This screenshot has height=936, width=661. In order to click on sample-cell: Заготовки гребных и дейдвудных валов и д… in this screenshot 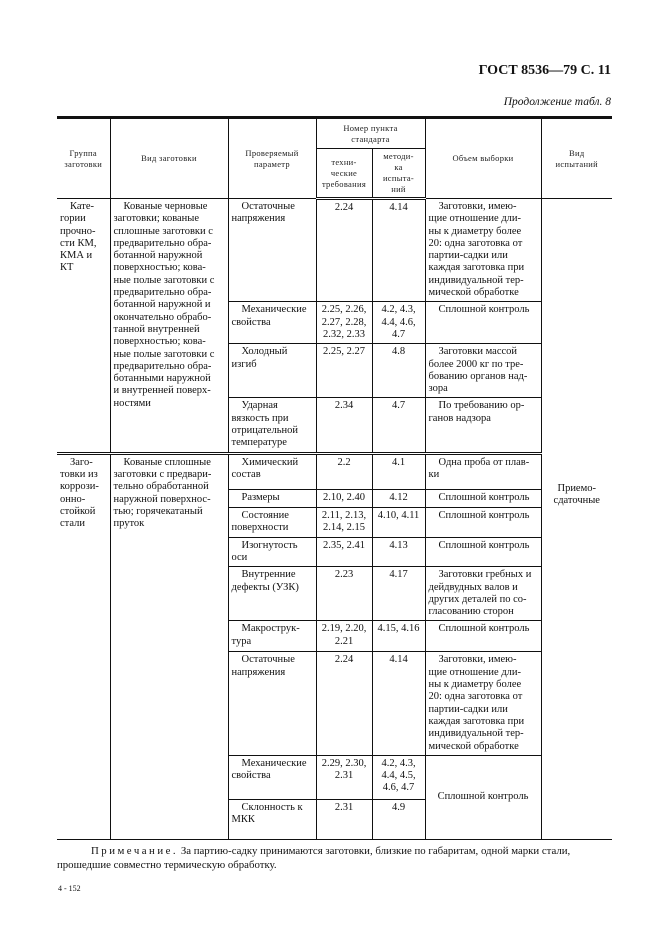, I will do `click(483, 594)`.